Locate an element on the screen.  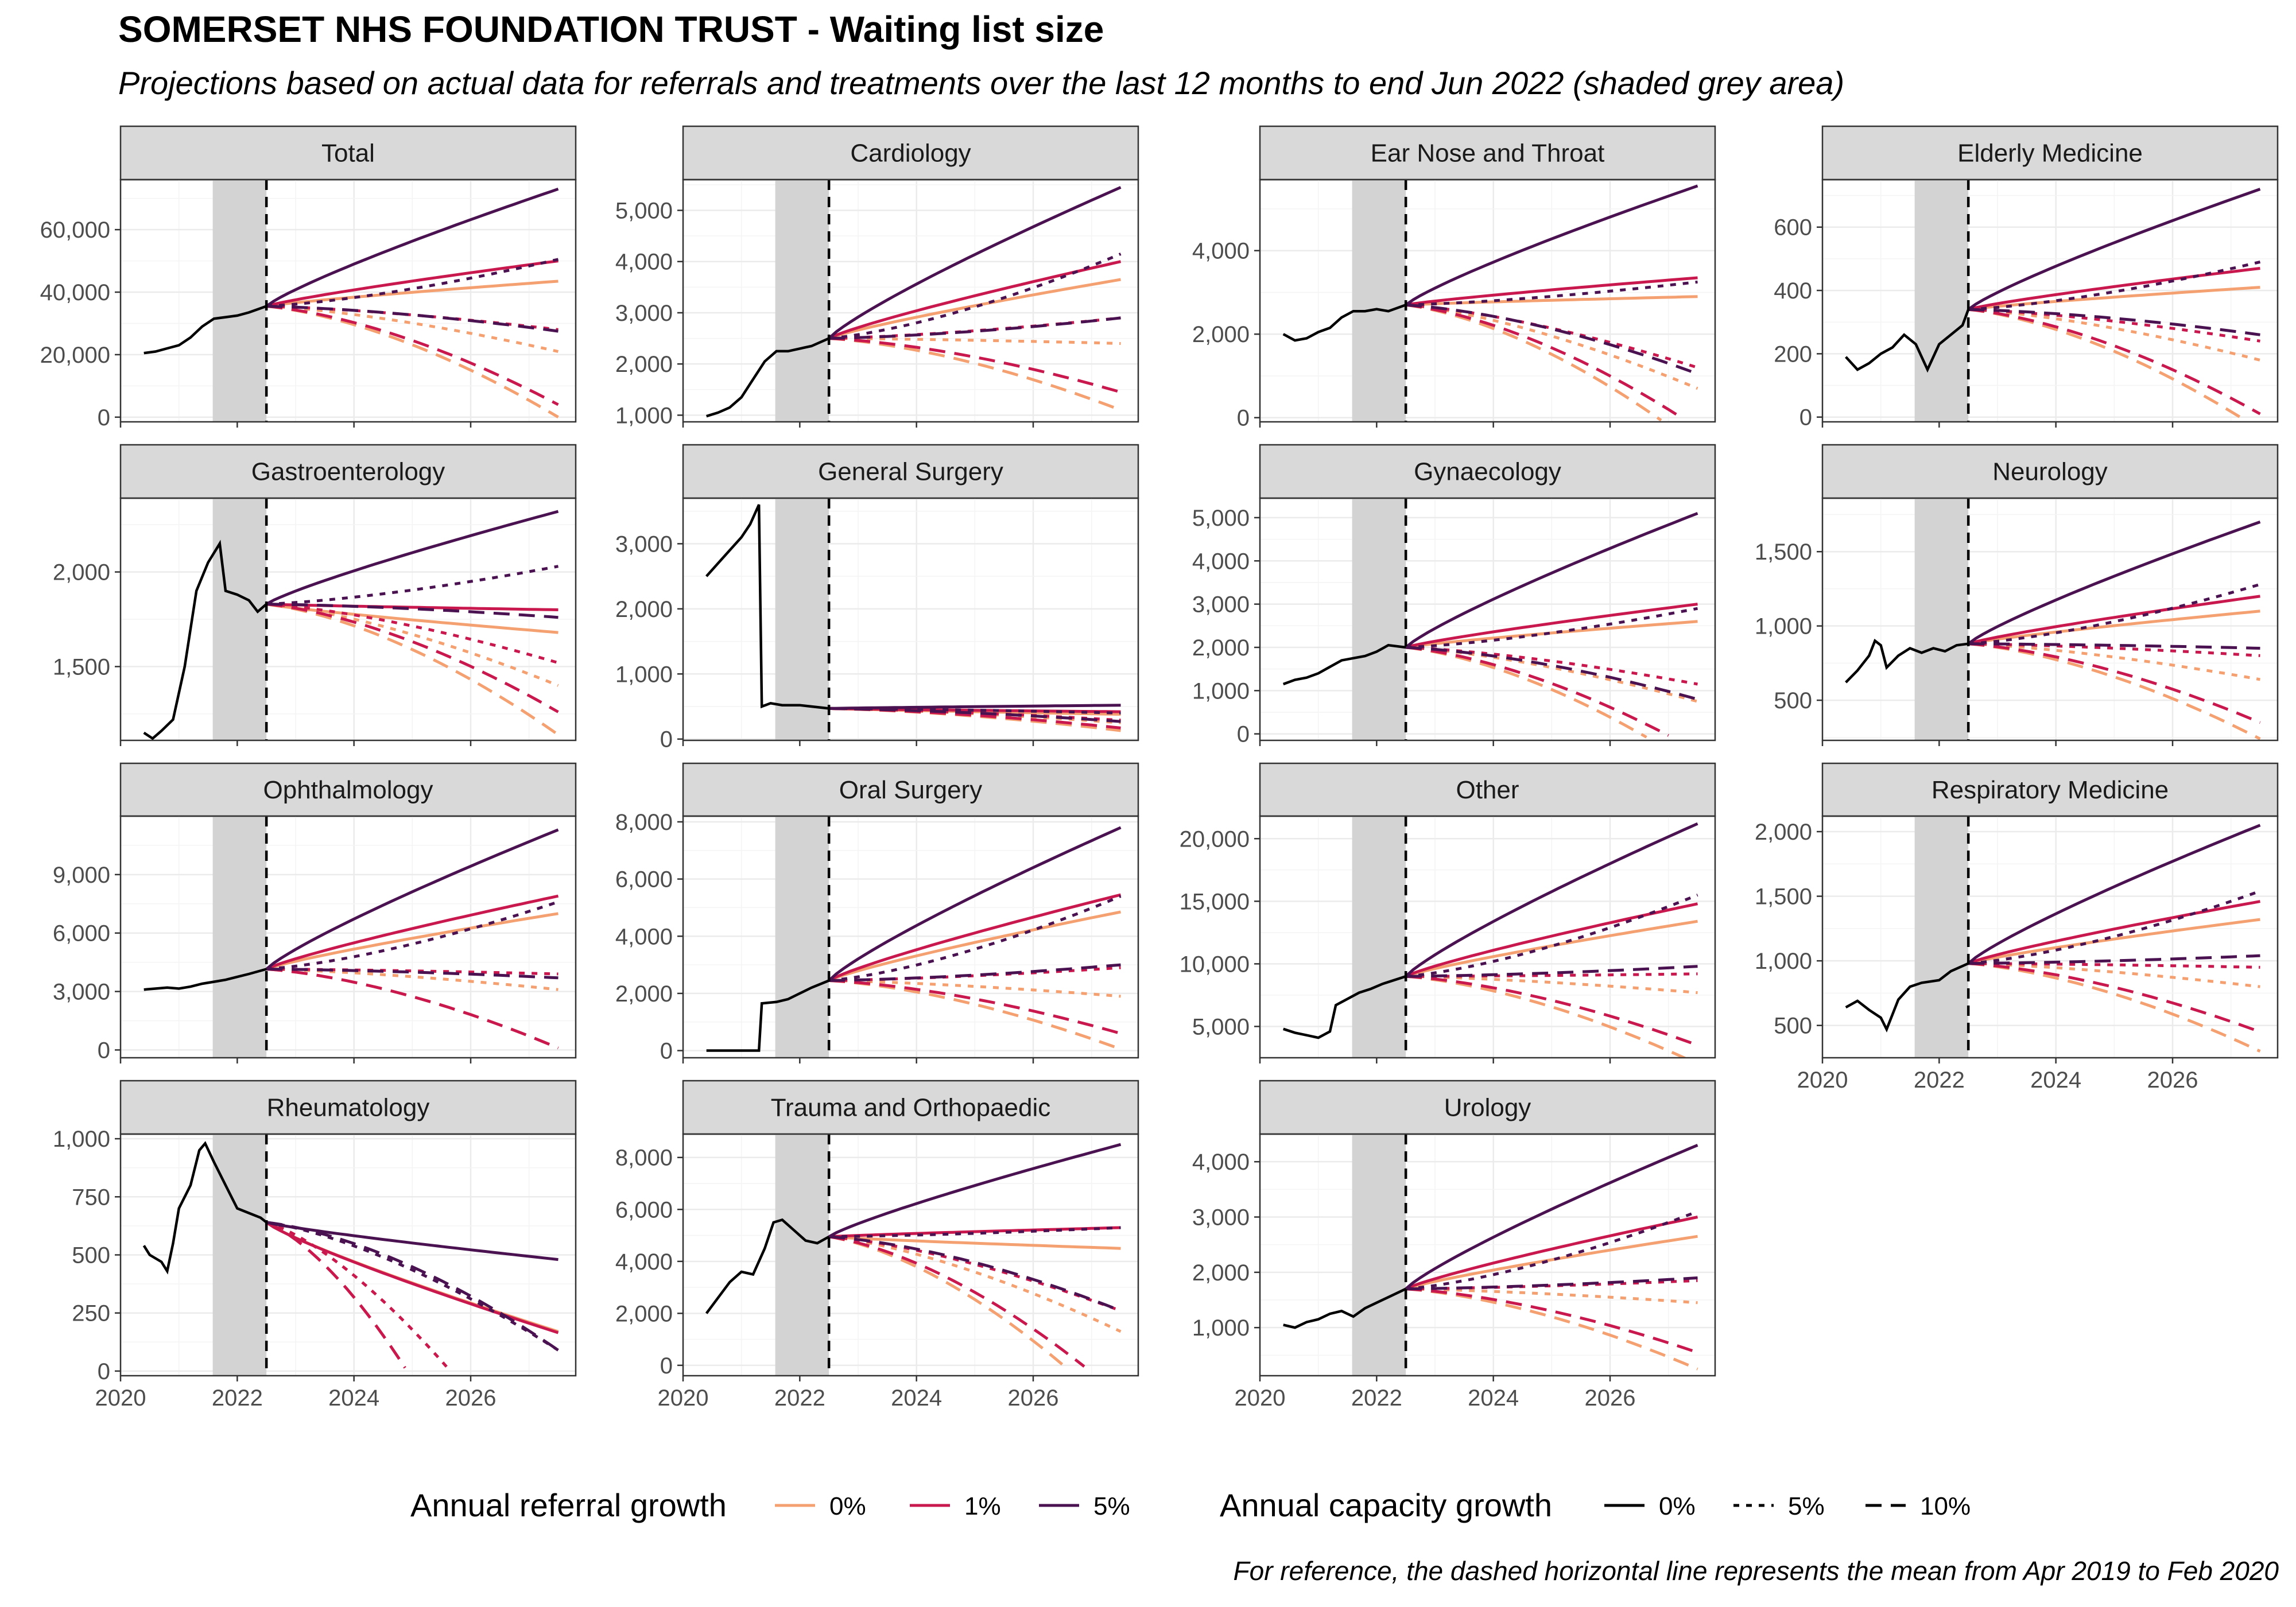
panel-gastroenterology: Gastroenterology 1,500 2,000 is located at coordinates (315, 595).